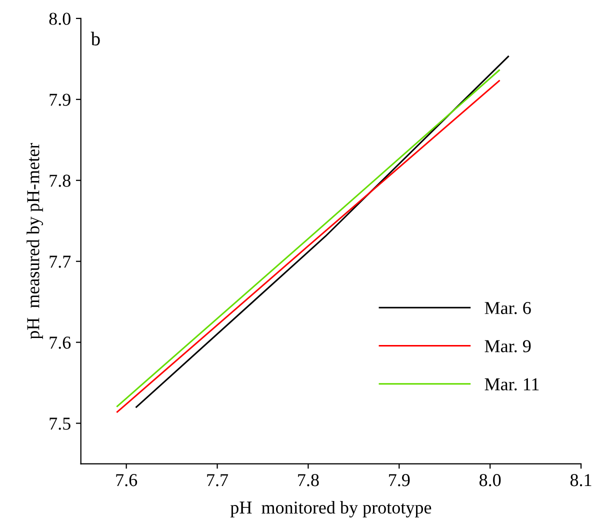 The width and height of the screenshot is (599, 527). What do you see at coordinates (60, 424) in the screenshot?
I see `y-tick-label: 7.5` at bounding box center [60, 424].